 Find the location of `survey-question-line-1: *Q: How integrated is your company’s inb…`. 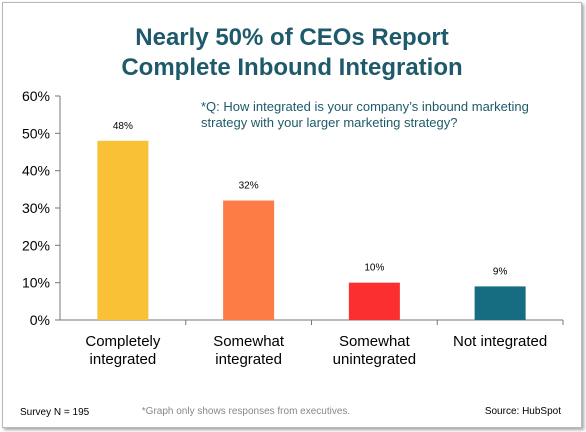

survey-question-line-1: *Q: How integrated is your company’s inb… is located at coordinates (365, 106).